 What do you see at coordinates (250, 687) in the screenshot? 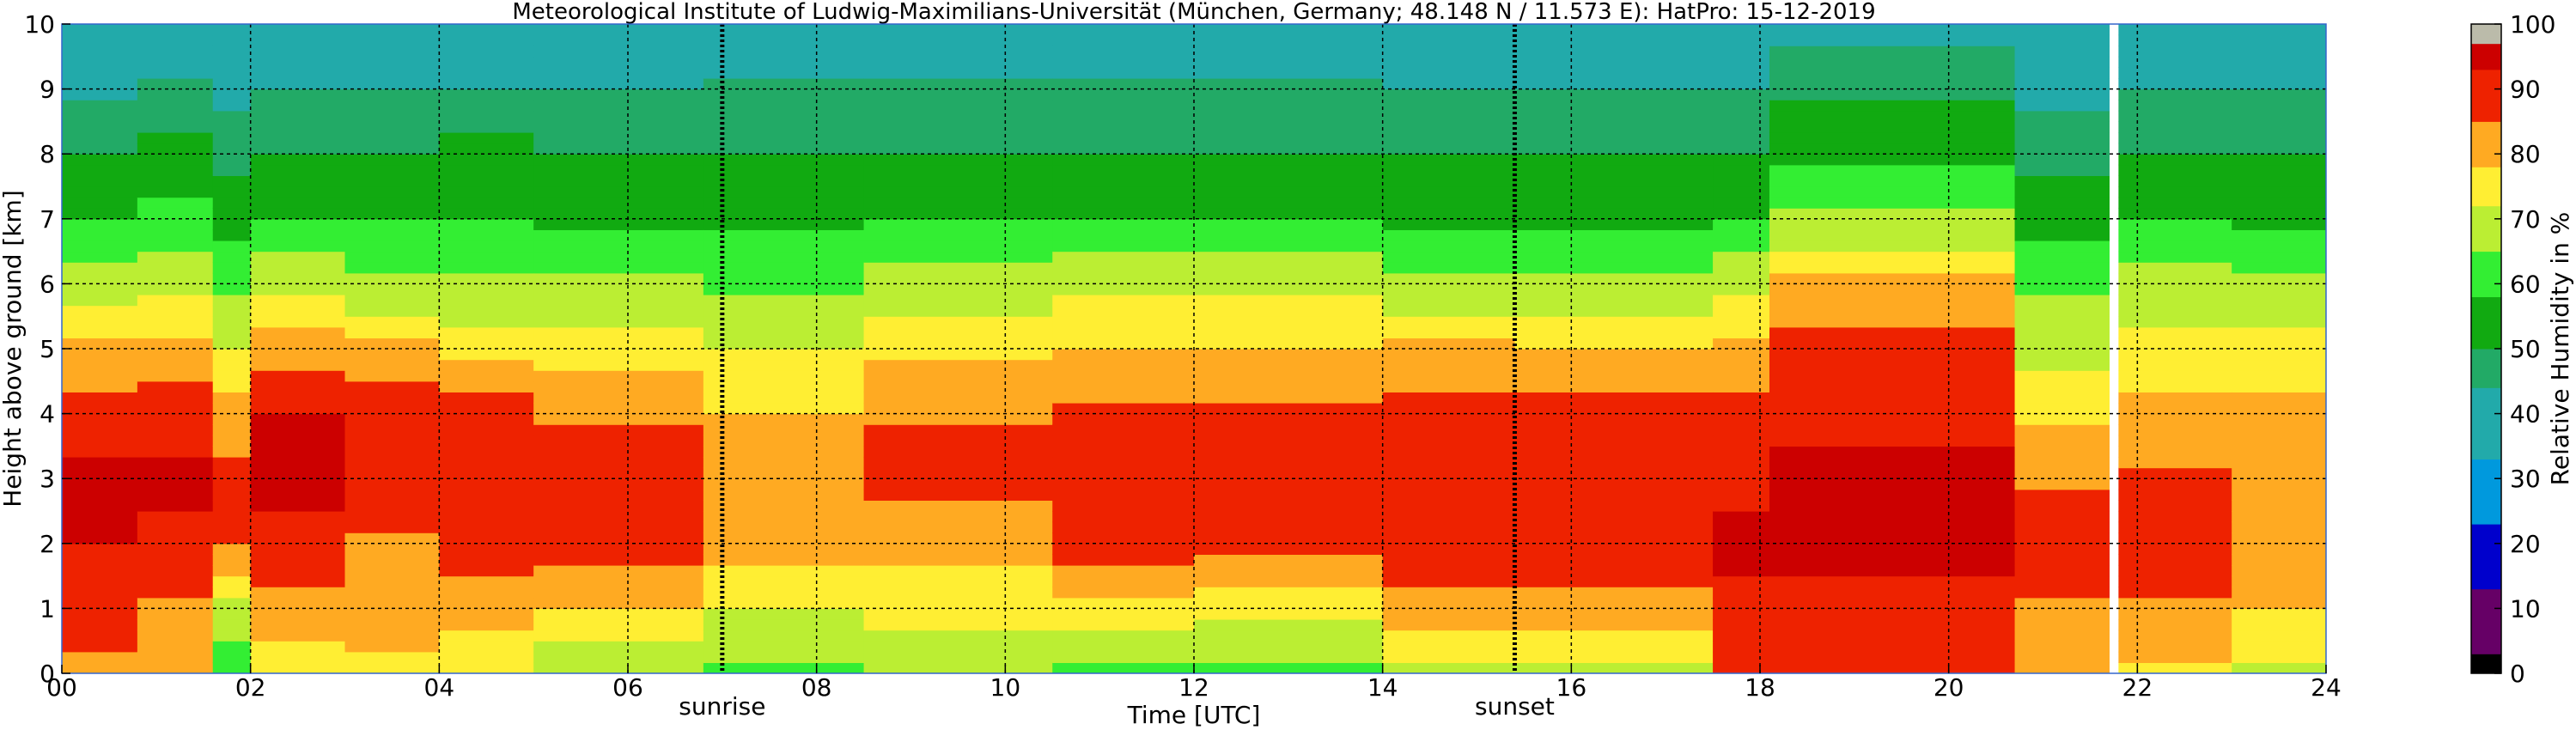
I see `x-tick-label: 02` at bounding box center [250, 687].